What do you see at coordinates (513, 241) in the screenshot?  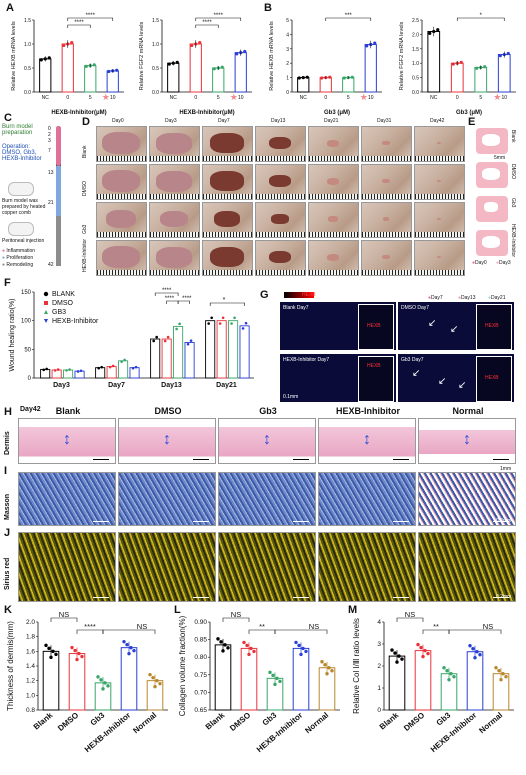 I see `row-label: HEXB-Inhibitor` at bounding box center [513, 241].